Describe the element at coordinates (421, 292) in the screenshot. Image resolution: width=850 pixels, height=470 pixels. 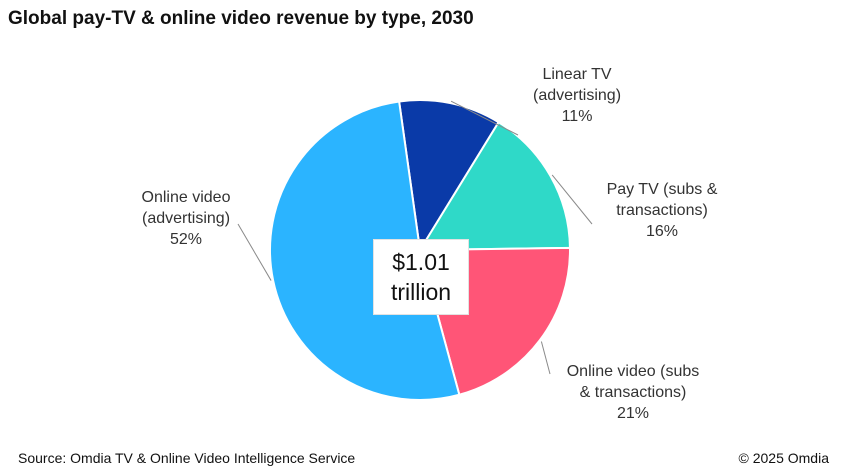
I see `center-total-unit: trillion` at that location.